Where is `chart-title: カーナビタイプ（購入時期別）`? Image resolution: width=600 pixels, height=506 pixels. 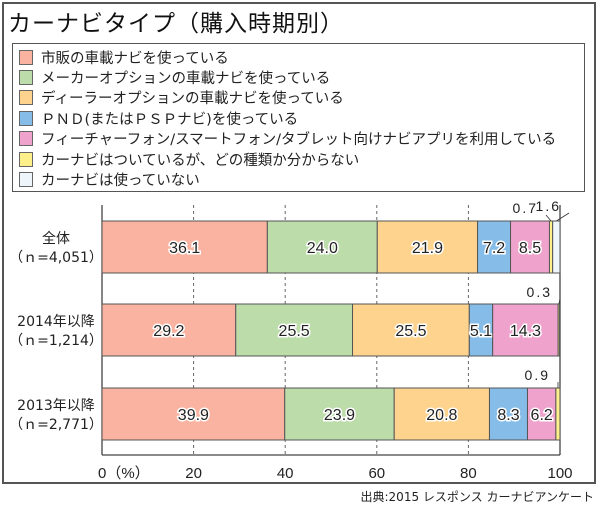
chart-title: カーナビタイプ（購入時期別） is located at coordinates (176, 24).